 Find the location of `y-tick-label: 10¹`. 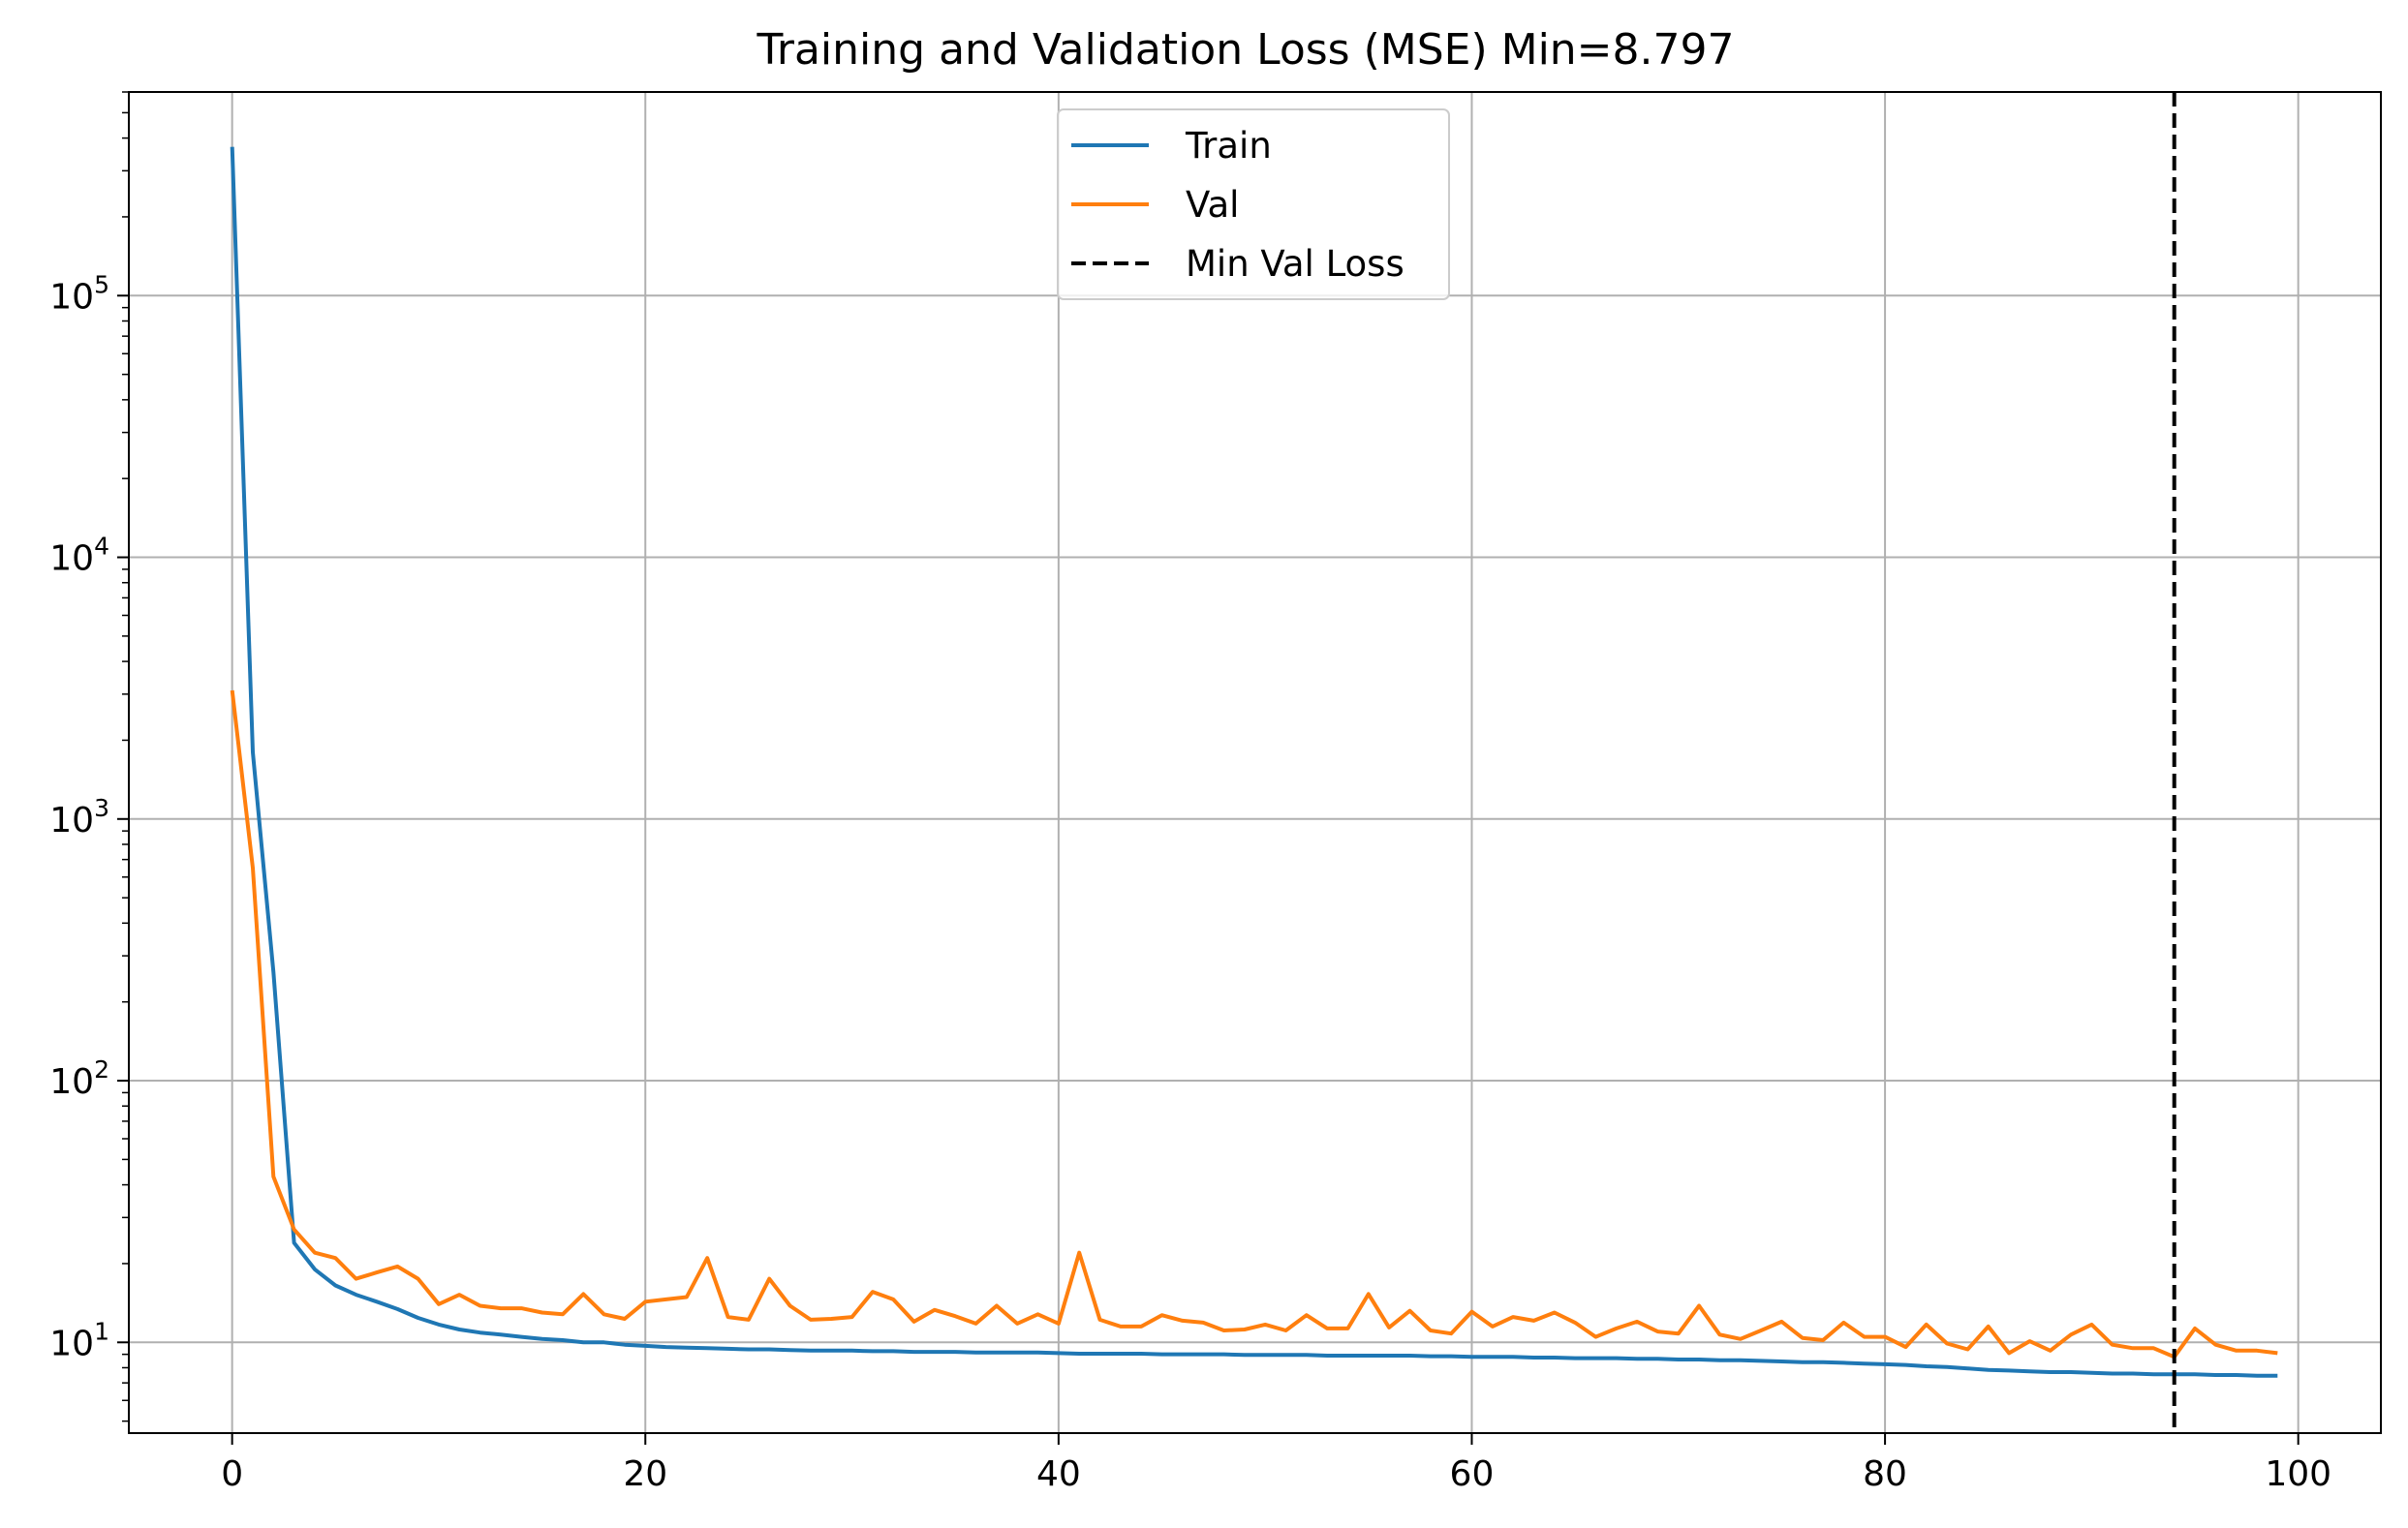

y-tick-label: 10¹ is located at coordinates (79, 1340).